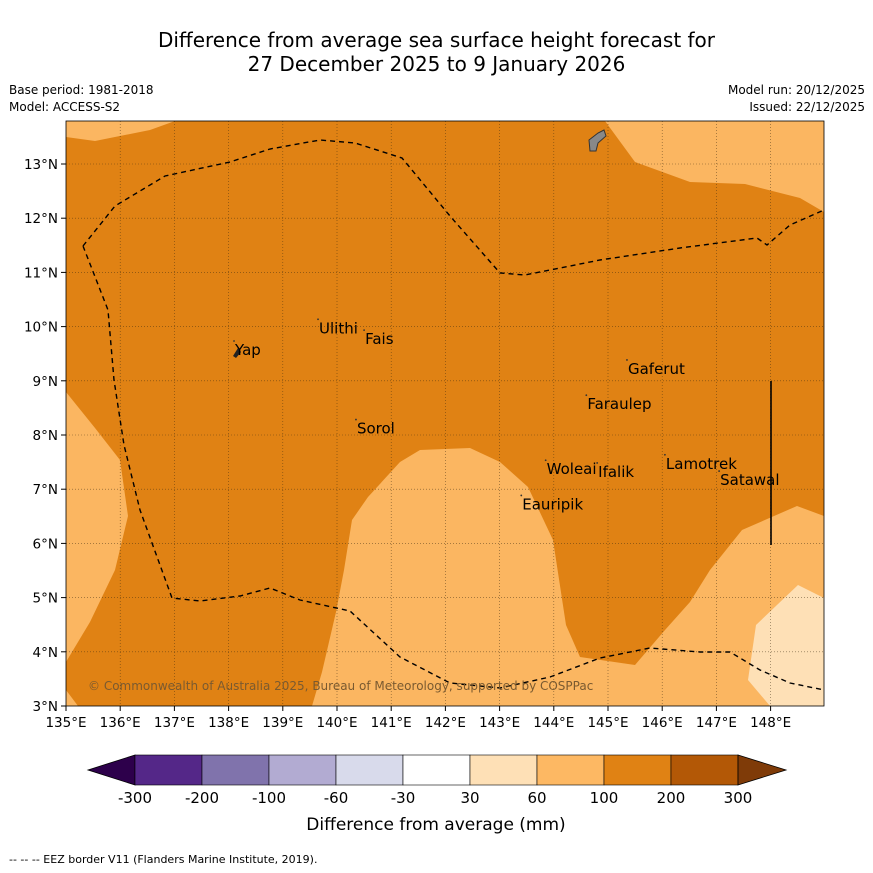 The width and height of the screenshot is (873, 873). Describe the element at coordinates (120, 723) in the screenshot. I see `lon-tick-label: 136°E` at that location.